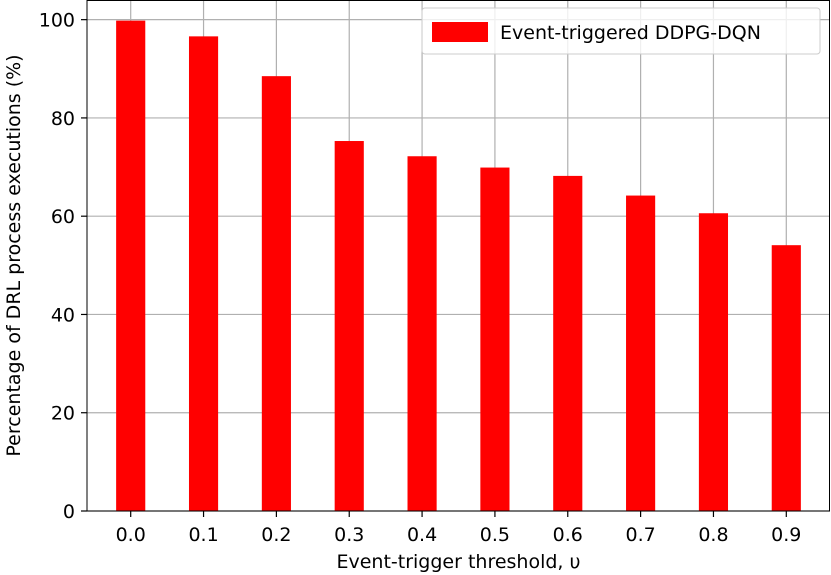 Image resolution: width=831 pixels, height=575 pixels. I want to click on x-tick-label: 0.2, so click(276, 535).